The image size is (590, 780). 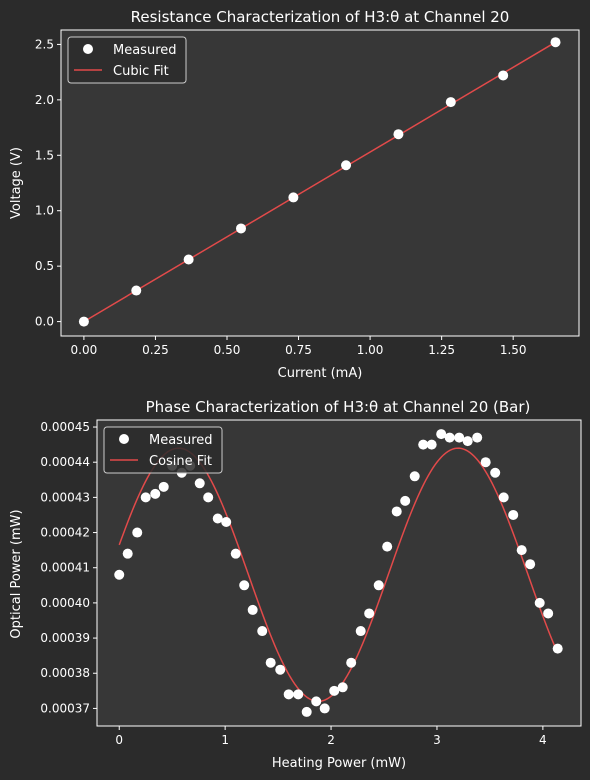 What do you see at coordinates (65, 673) in the screenshot?
I see `y-tick-label: 0.00038` at bounding box center [65, 673].